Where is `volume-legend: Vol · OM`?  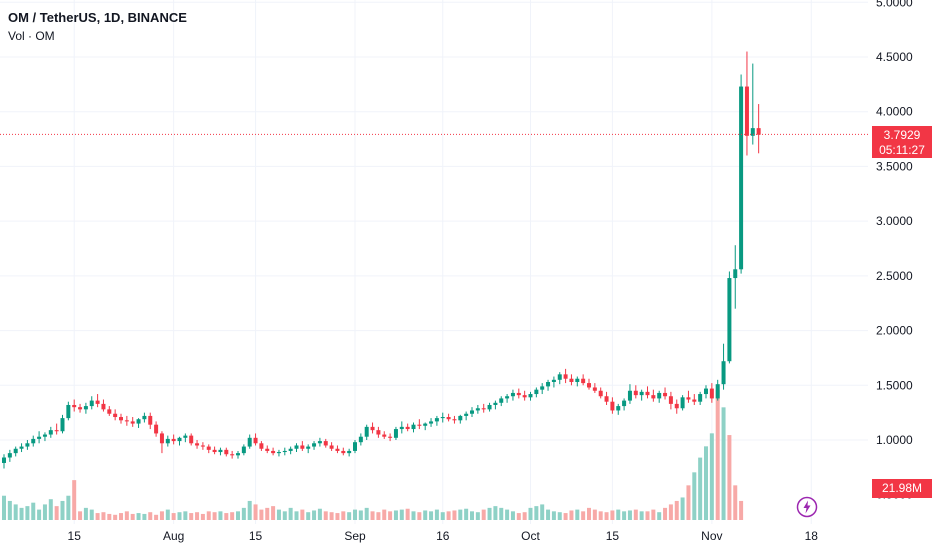
volume-legend: Vol · OM is located at coordinates (31, 36).